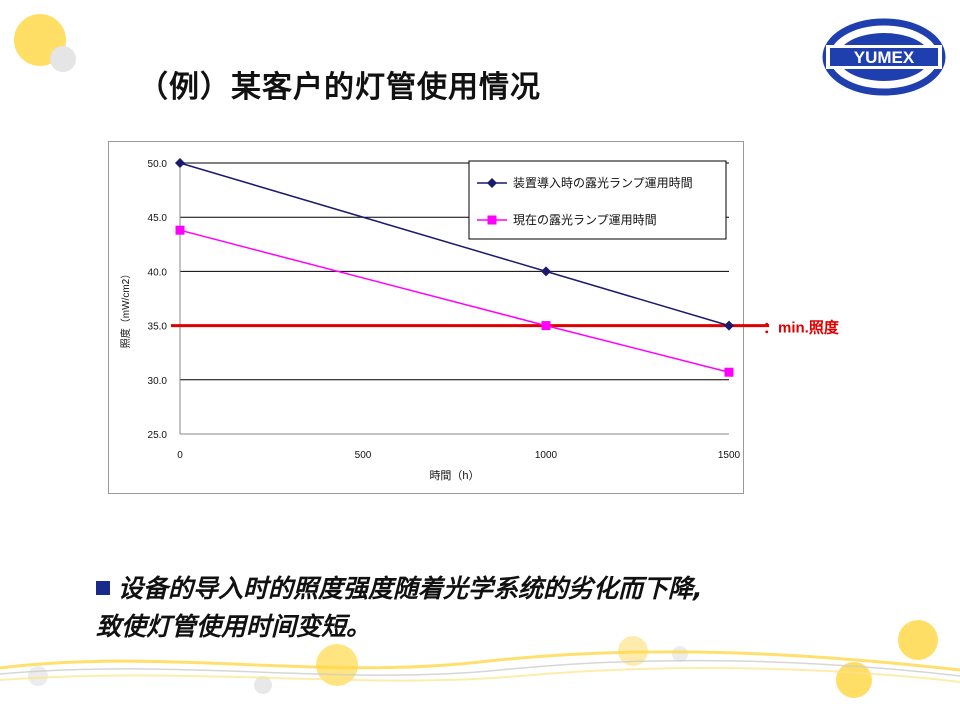 This screenshot has height=720, width=960. I want to click on threshold-label: ：min.照度, so click(801, 328).